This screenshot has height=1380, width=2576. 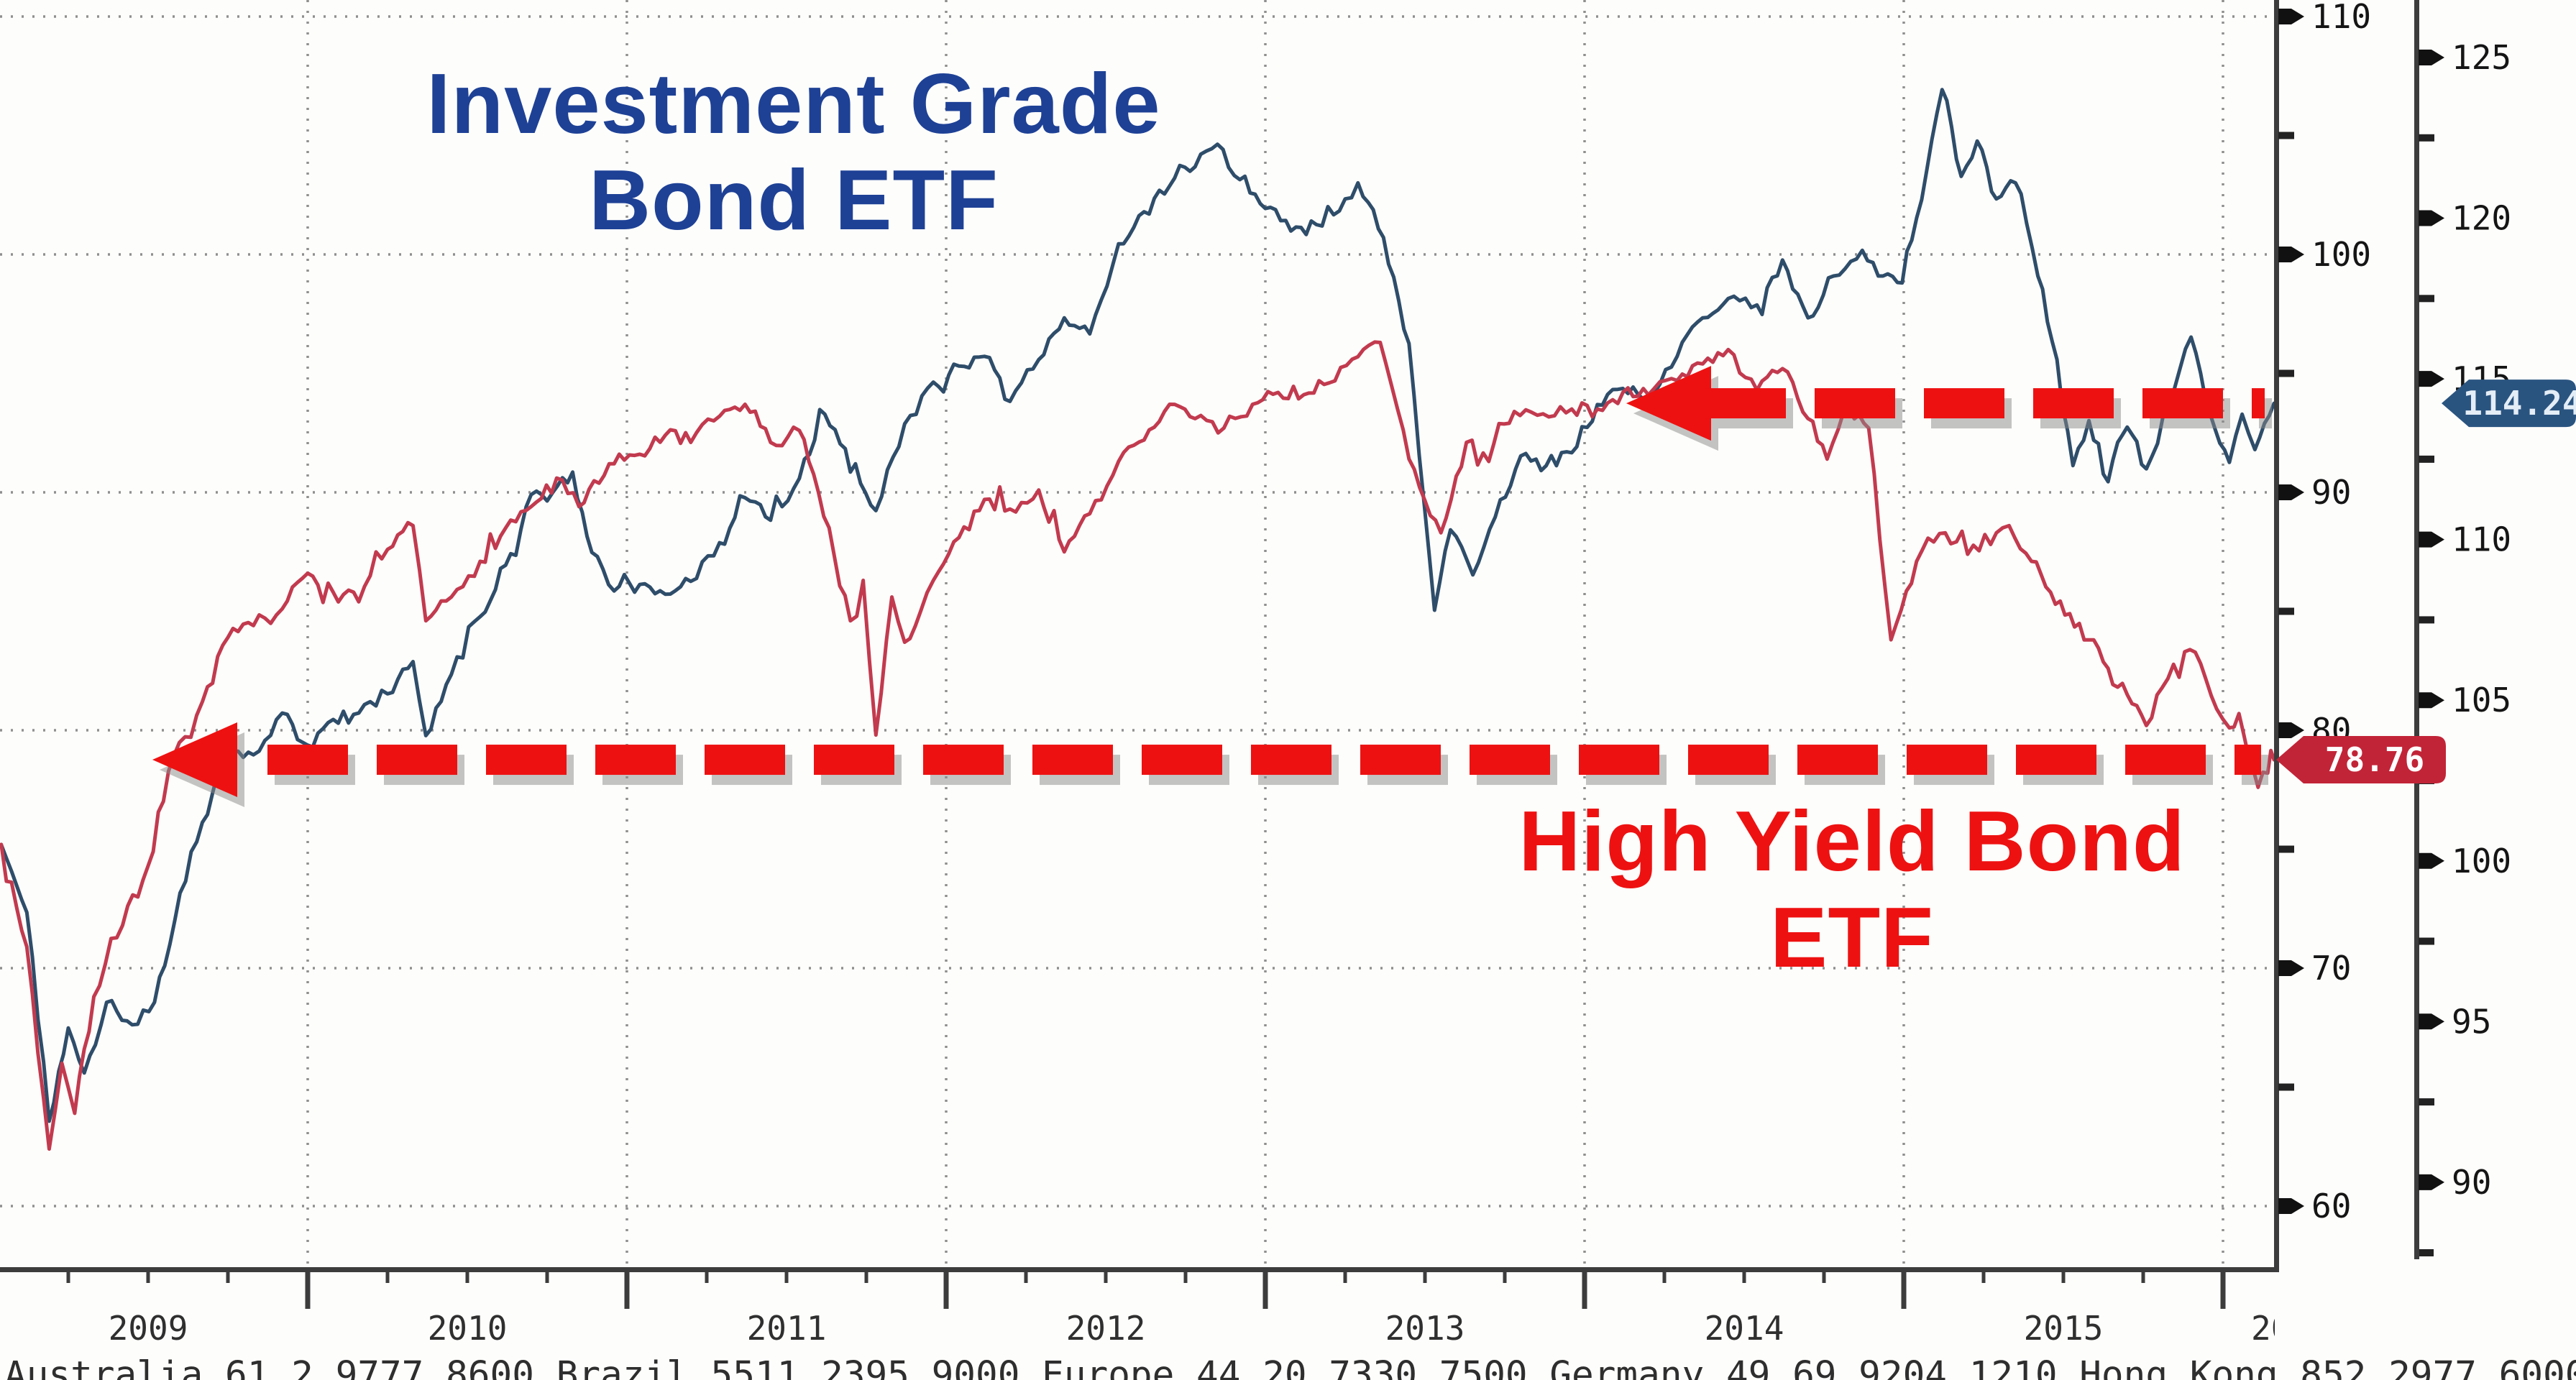 I want to click on x-axis, so click(x=1139, y=1288).